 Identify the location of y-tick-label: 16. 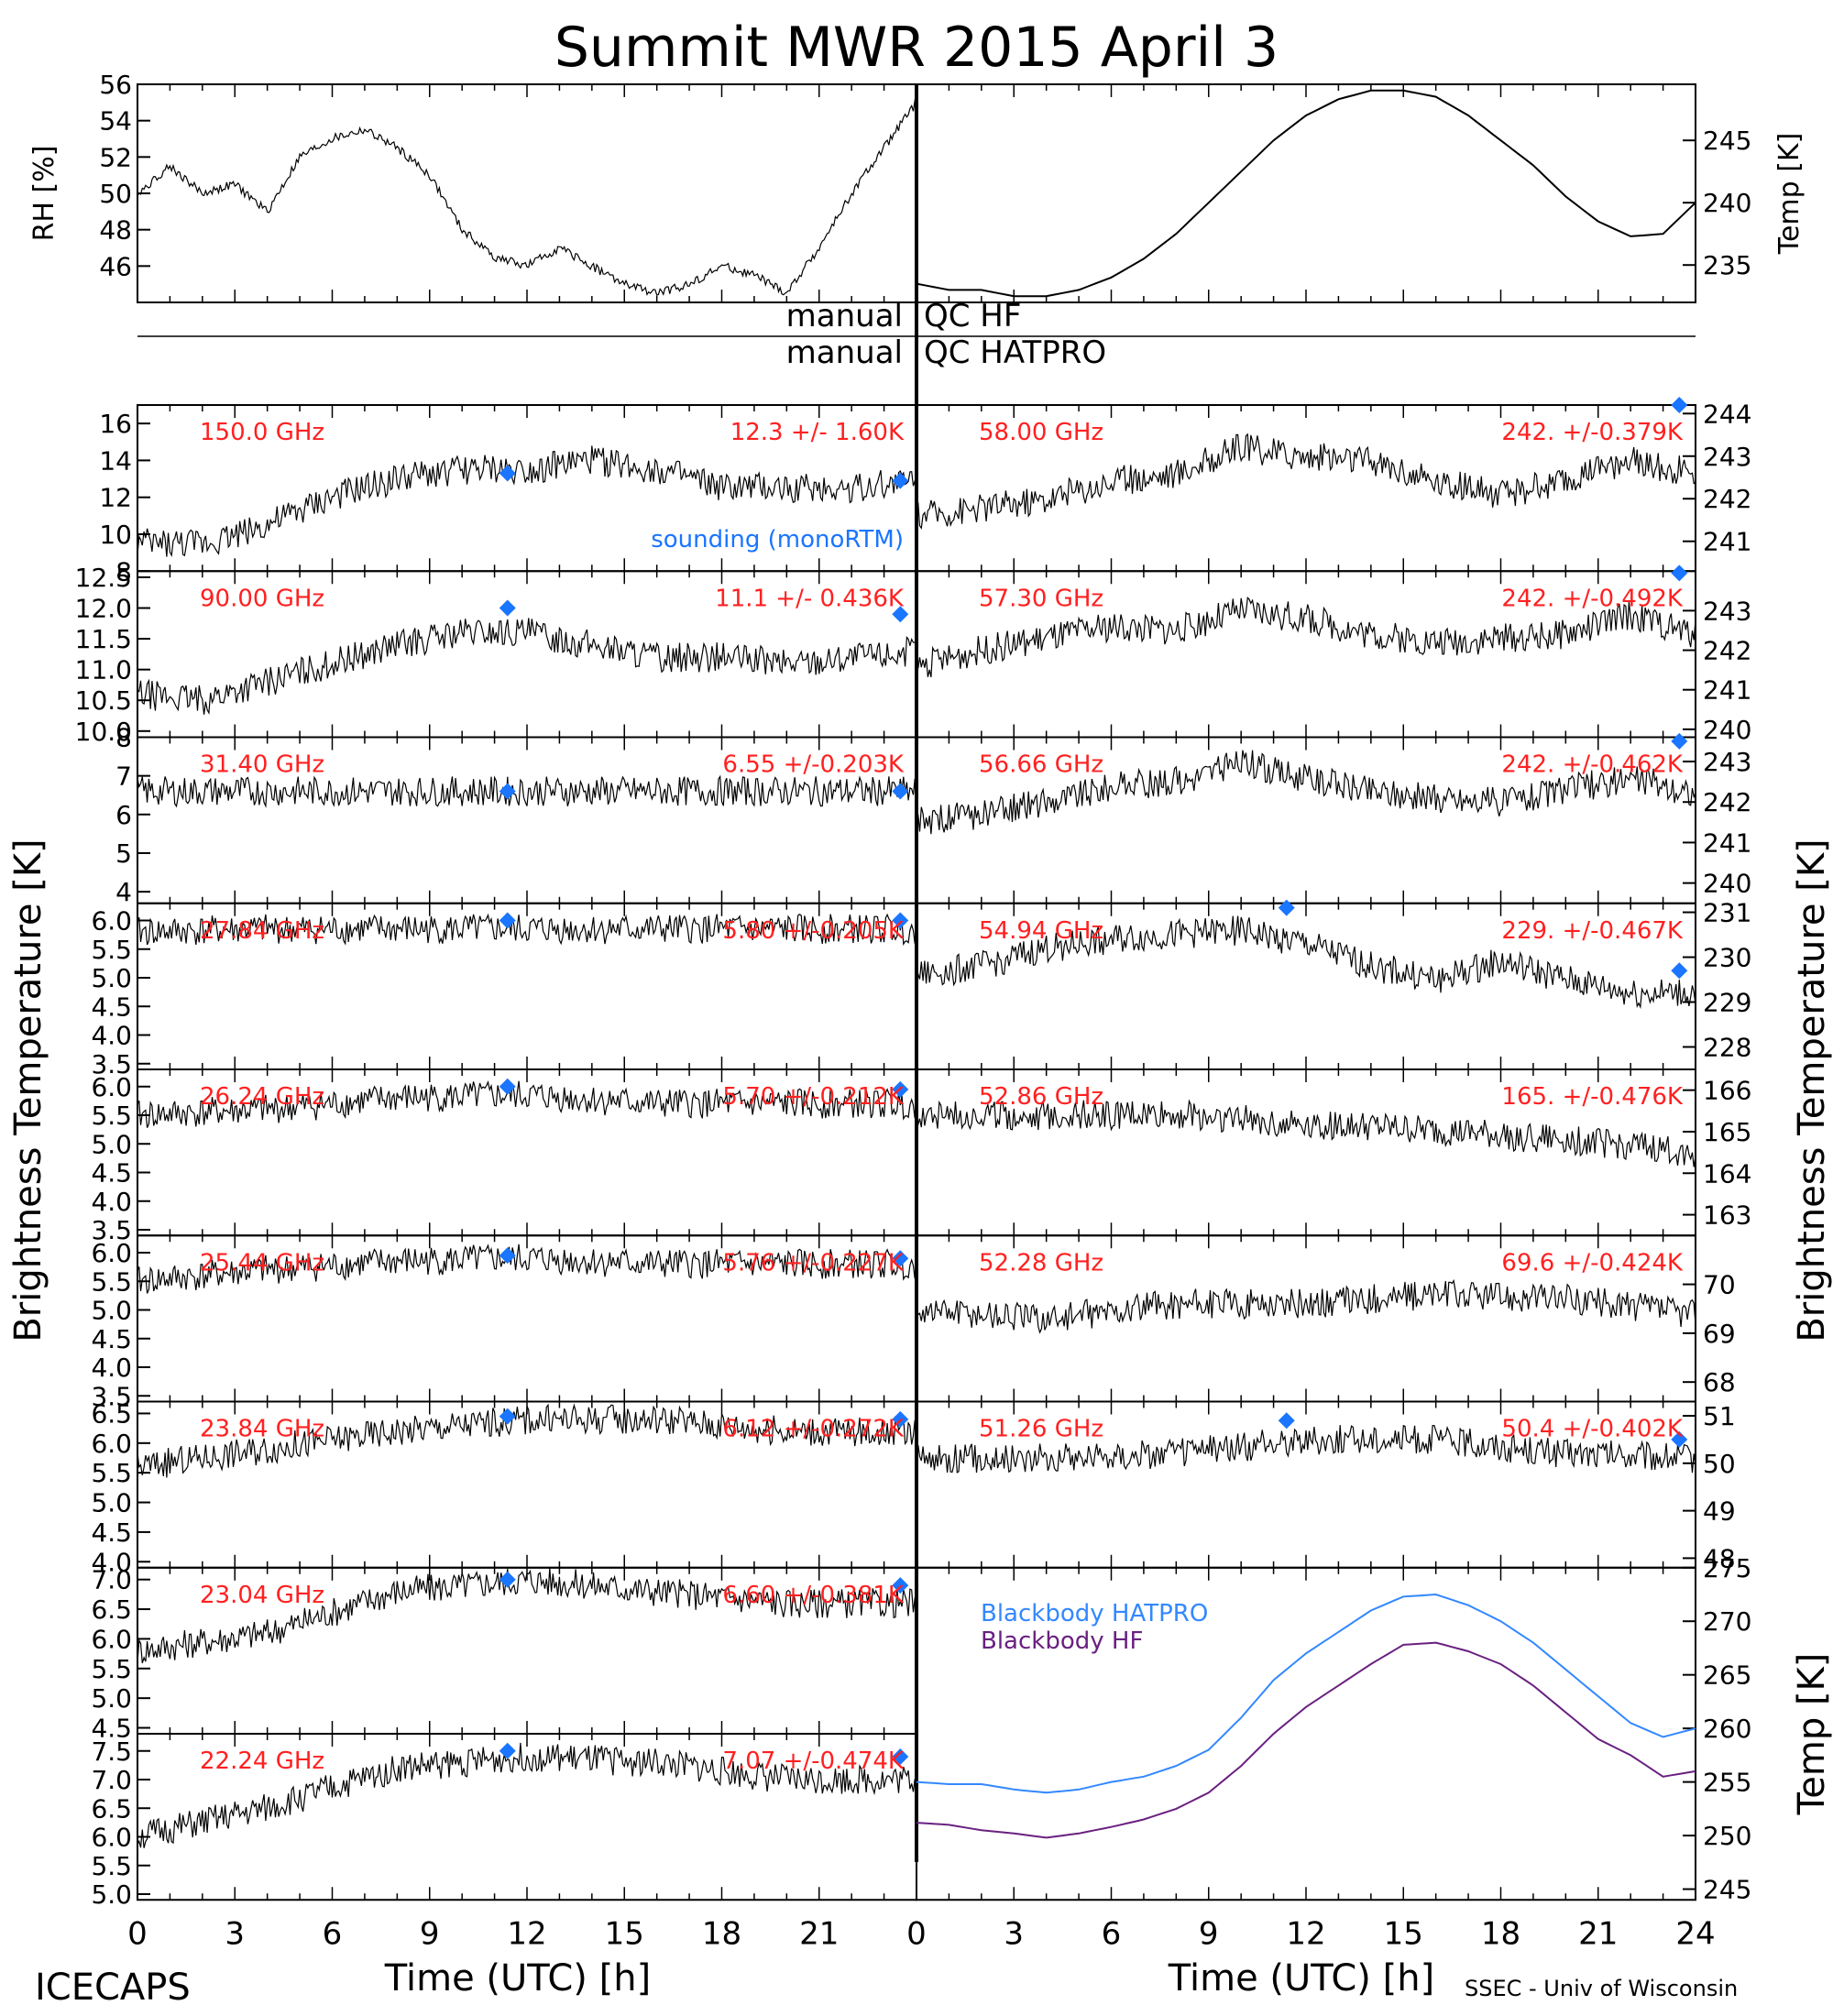
(115, 424).